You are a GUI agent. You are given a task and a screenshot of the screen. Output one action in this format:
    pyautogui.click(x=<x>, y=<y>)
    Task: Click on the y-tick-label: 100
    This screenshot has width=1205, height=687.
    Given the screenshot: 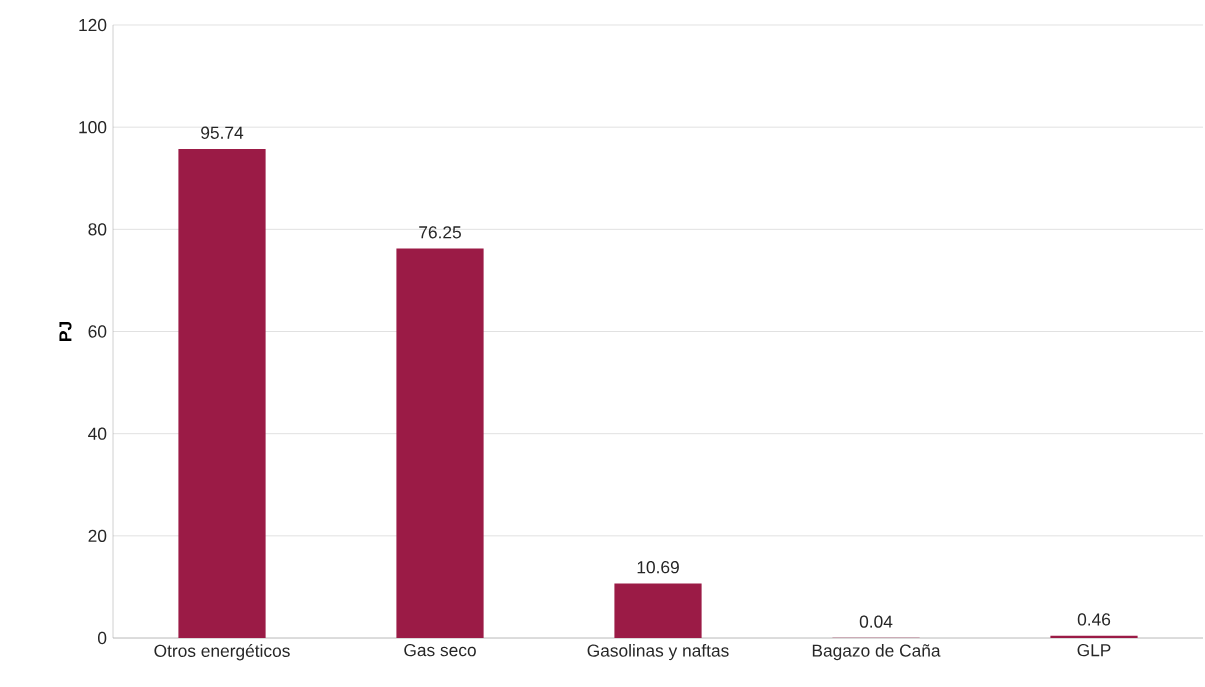 What is the action you would take?
    pyautogui.click(x=93, y=127)
    